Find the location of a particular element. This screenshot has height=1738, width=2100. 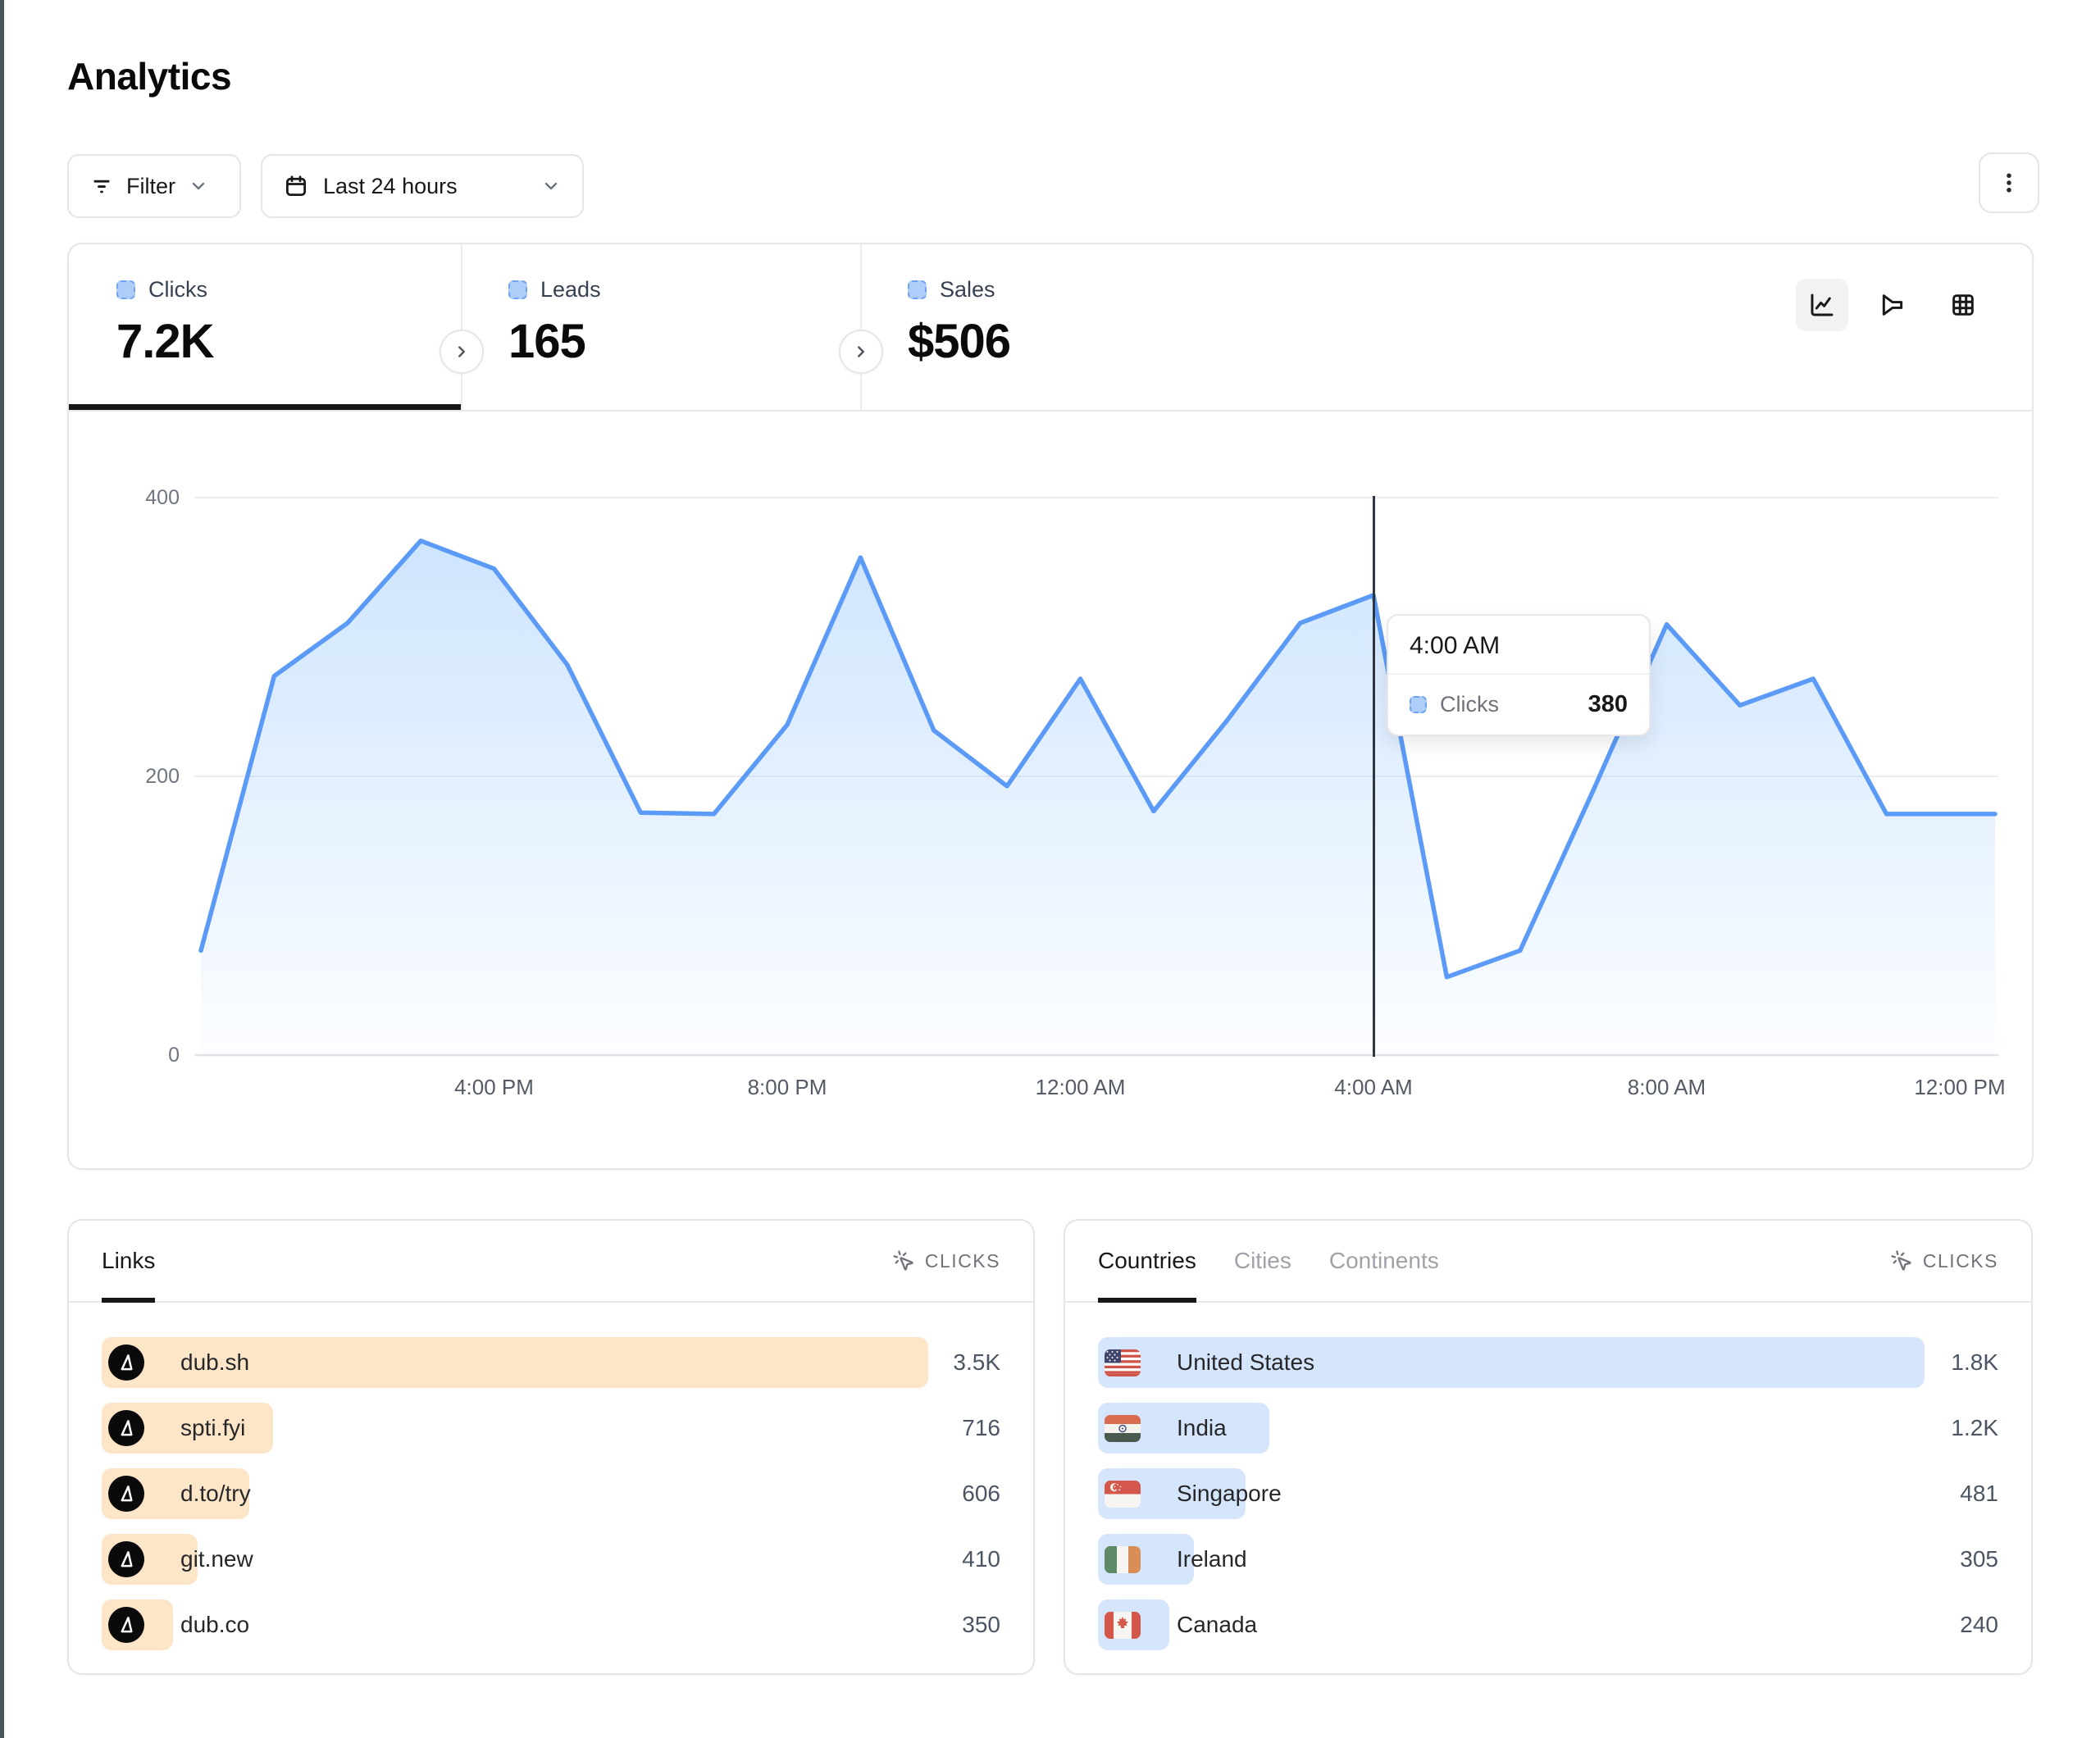

sg-flag-icon is located at coordinates (1123, 1494).